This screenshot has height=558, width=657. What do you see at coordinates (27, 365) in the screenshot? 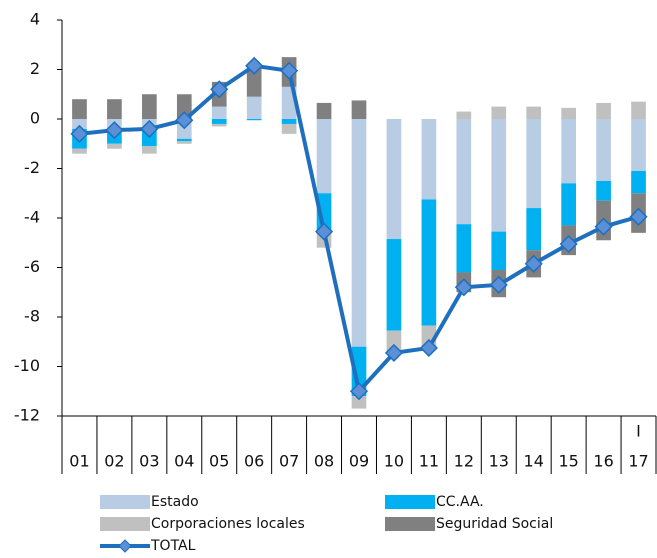
I see `y-tick-label: -10` at bounding box center [27, 365].